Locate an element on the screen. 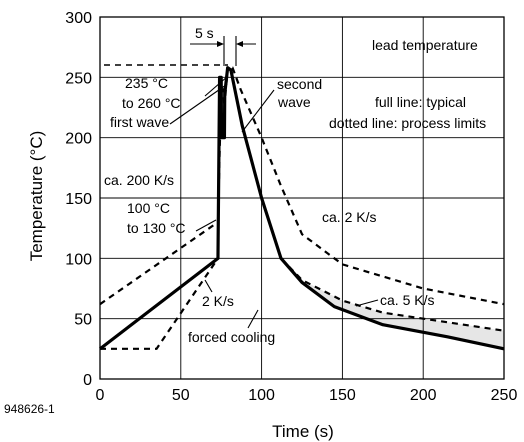 This screenshot has width=524, height=442. leader-peak-range is located at coordinates (216, 86).